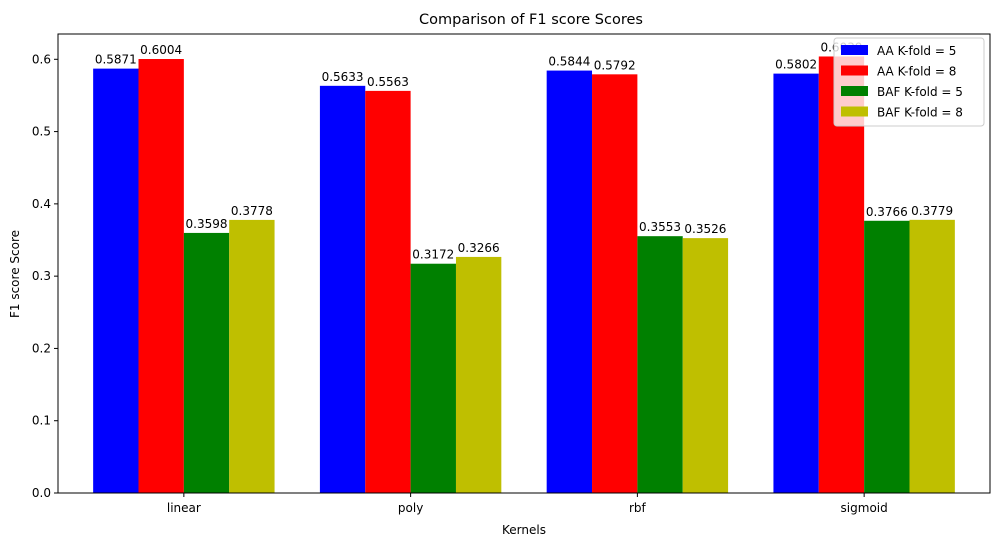  What do you see at coordinates (41, 493) in the screenshot?
I see `y-tick-label: 0.0` at bounding box center [41, 493].